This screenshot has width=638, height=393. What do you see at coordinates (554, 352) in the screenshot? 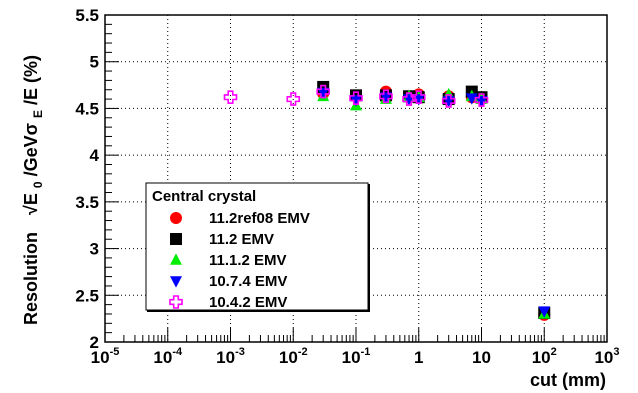
I see `x-tick-exponent: 2` at bounding box center [554, 352].